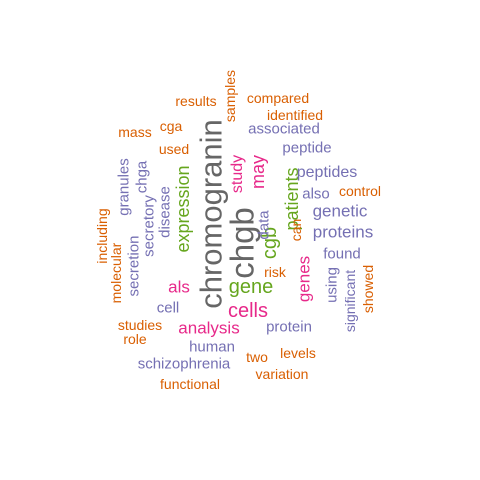 The image size is (480, 480). Describe the element at coordinates (360, 191) in the screenshot. I see `word-control: control` at that location.